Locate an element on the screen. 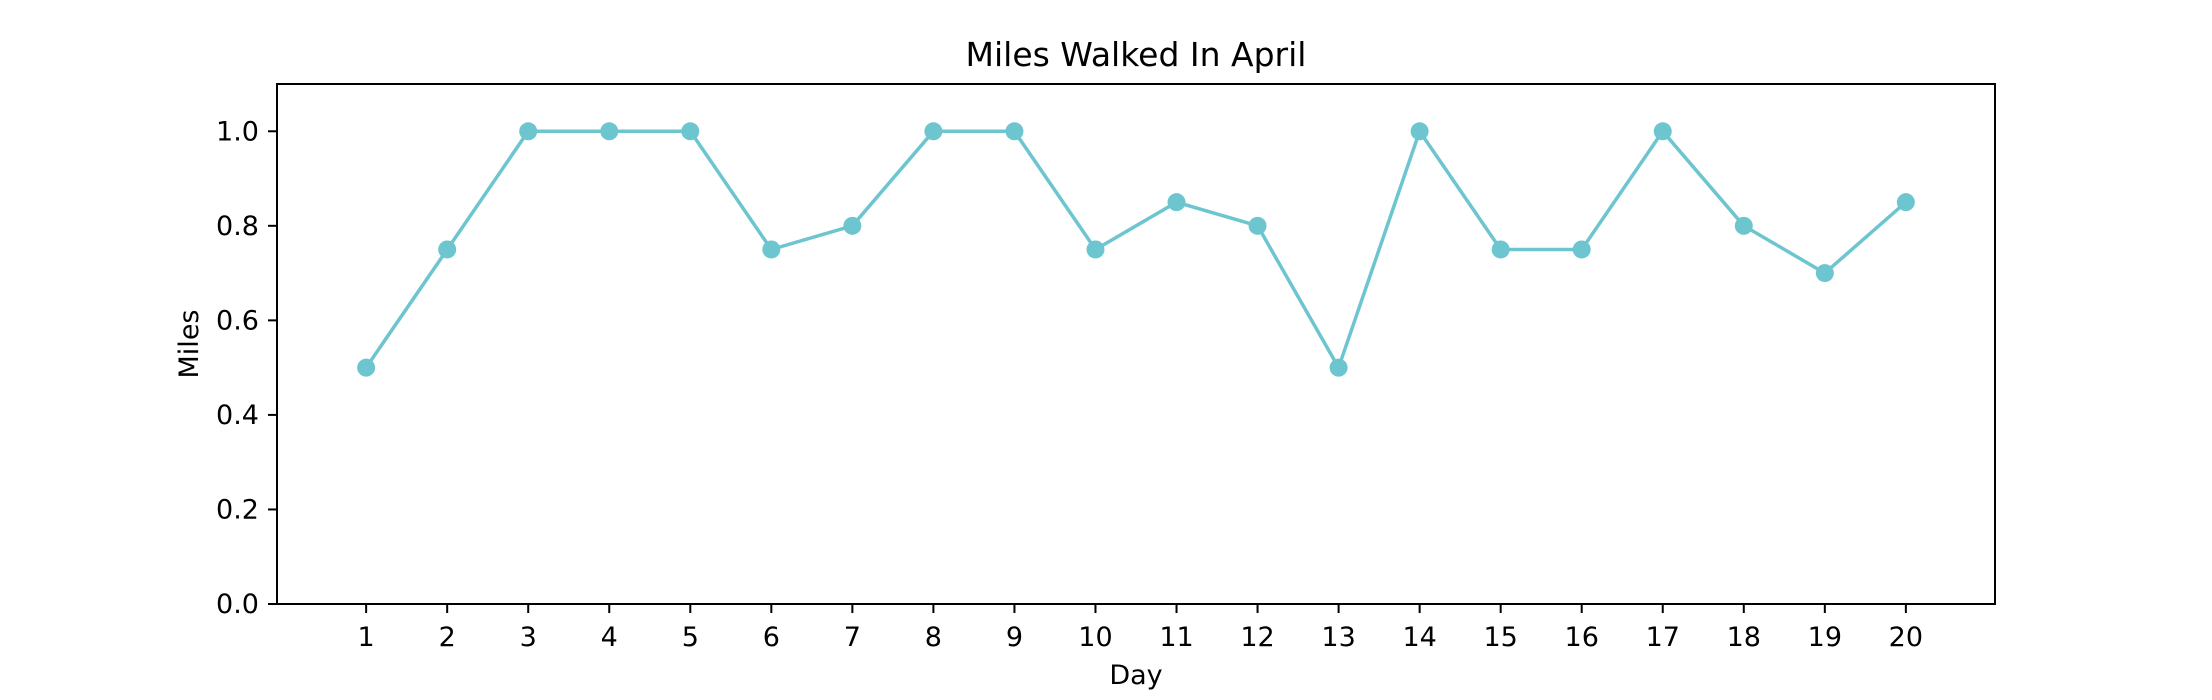 This screenshot has width=2212, height=700. x-tick-label: 20 is located at coordinates (1906, 637).